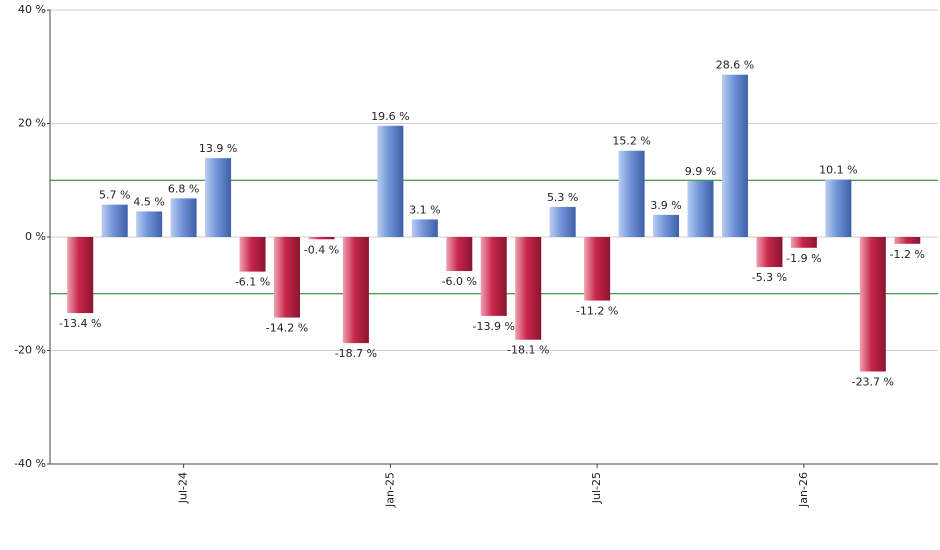 This screenshot has height=550, width=940. I want to click on data-label: -14.2 %, so click(287, 328).